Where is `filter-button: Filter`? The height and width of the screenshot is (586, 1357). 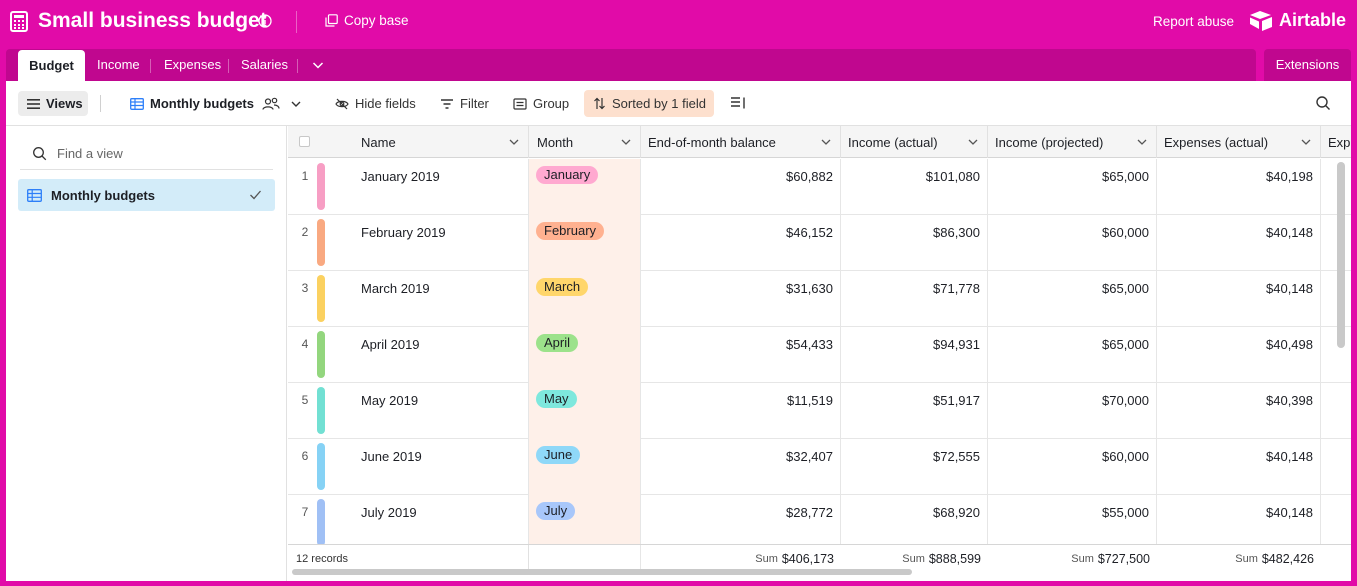
filter-button: Filter is located at coordinates (464, 103).